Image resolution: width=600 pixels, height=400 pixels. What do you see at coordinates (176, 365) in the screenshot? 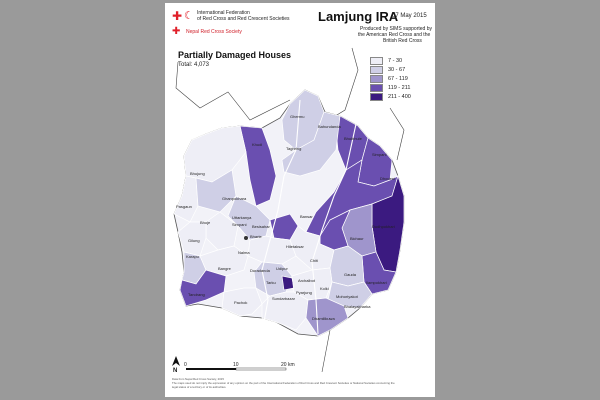
I see `north-arrow-icon: N` at bounding box center [176, 365].